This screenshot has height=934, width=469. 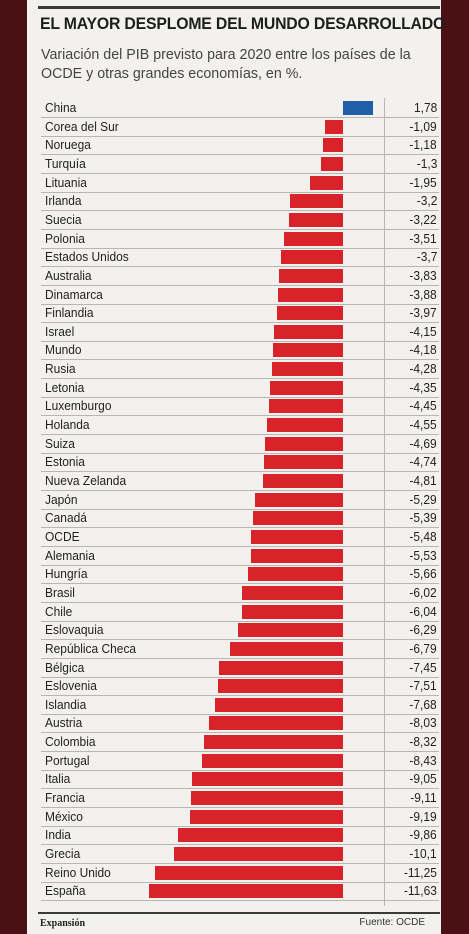 What do you see at coordinates (240, 314) in the screenshot?
I see `bar-row: Finlandia -3,97` at bounding box center [240, 314].